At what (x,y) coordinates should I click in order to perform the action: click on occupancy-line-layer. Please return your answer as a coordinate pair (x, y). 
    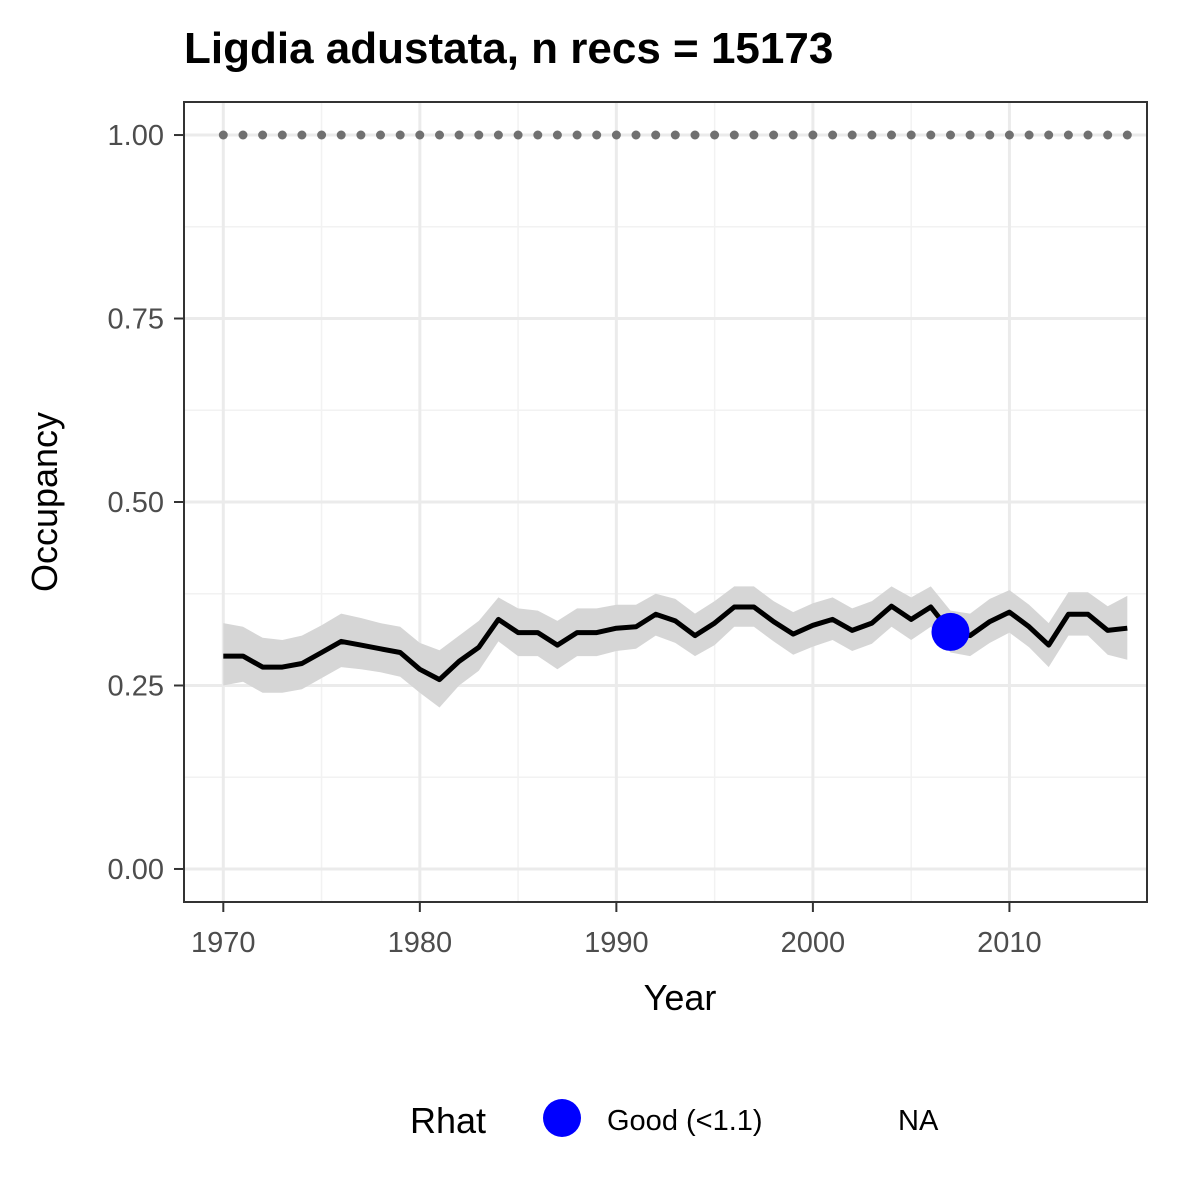
    Looking at the image, I should click on (675, 643).